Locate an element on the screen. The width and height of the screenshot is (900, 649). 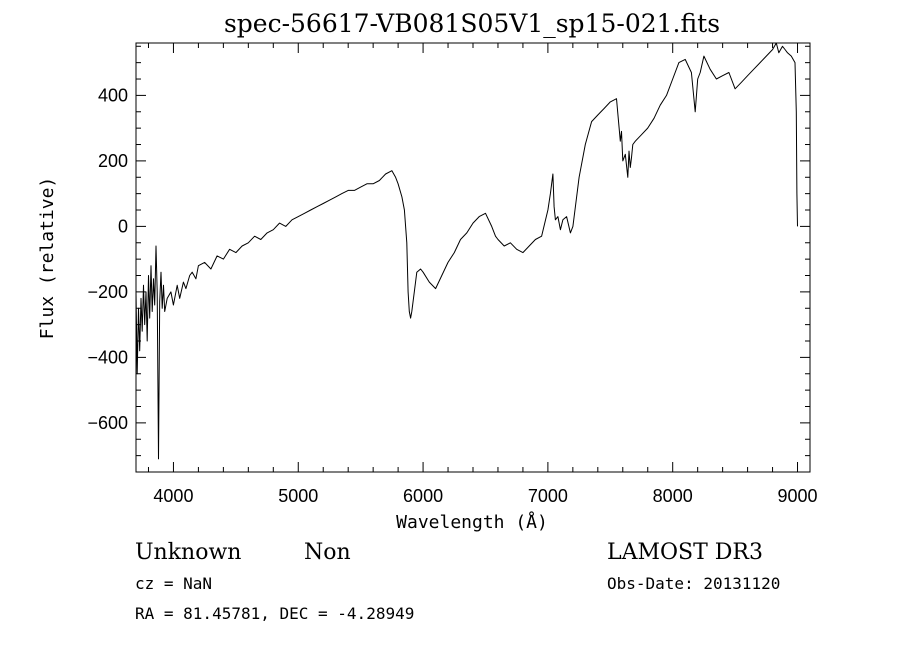
y-tick-label: 200 is located at coordinates (113, 161).